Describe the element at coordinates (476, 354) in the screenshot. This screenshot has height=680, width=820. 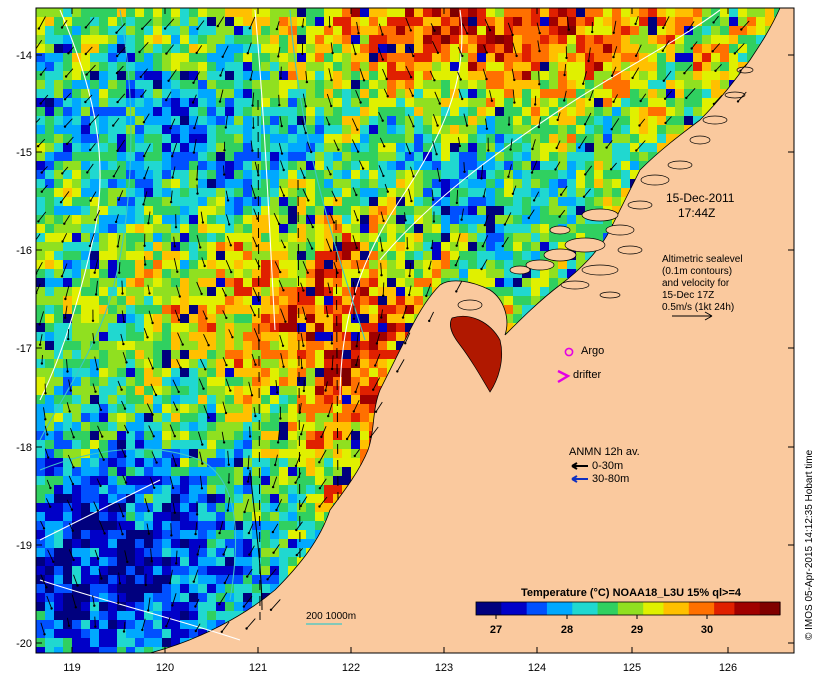
I see `estuary-feature` at that location.